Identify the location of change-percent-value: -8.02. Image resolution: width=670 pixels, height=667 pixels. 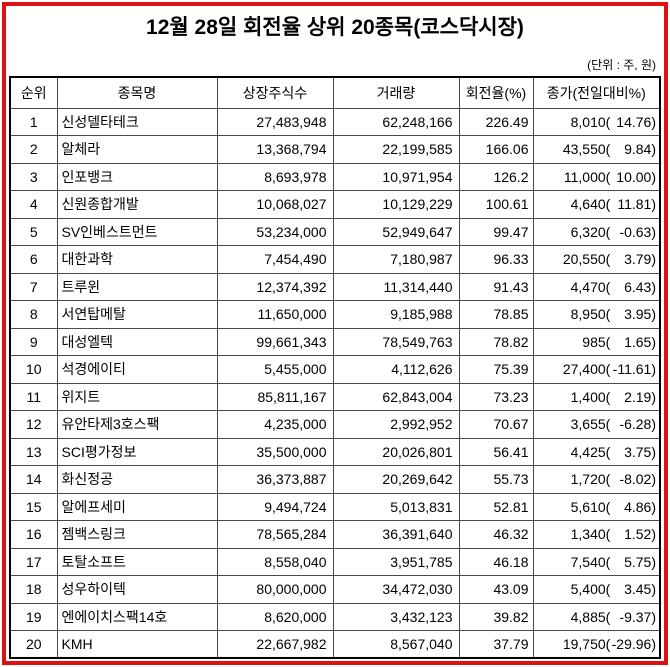
(635, 479).